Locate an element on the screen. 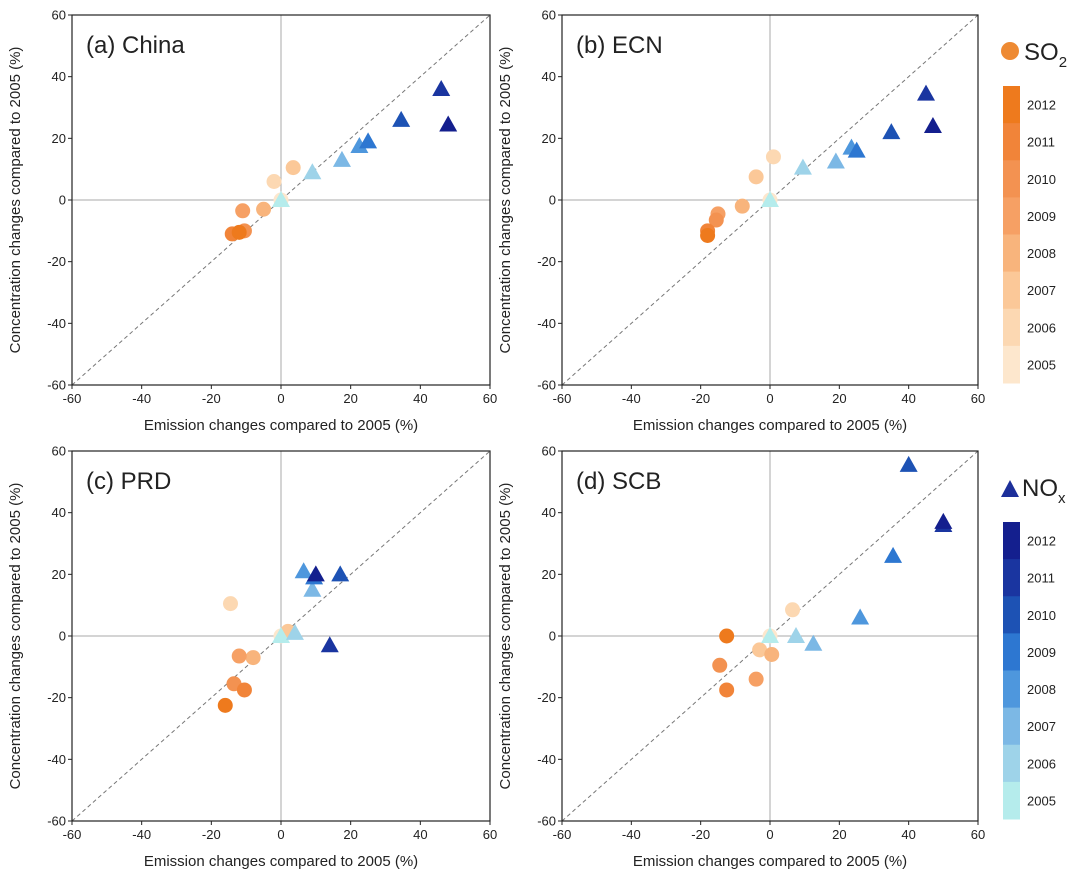 The height and width of the screenshot is (876, 1075). nox-legend-label: NOx is located at coordinates (1044, 491).